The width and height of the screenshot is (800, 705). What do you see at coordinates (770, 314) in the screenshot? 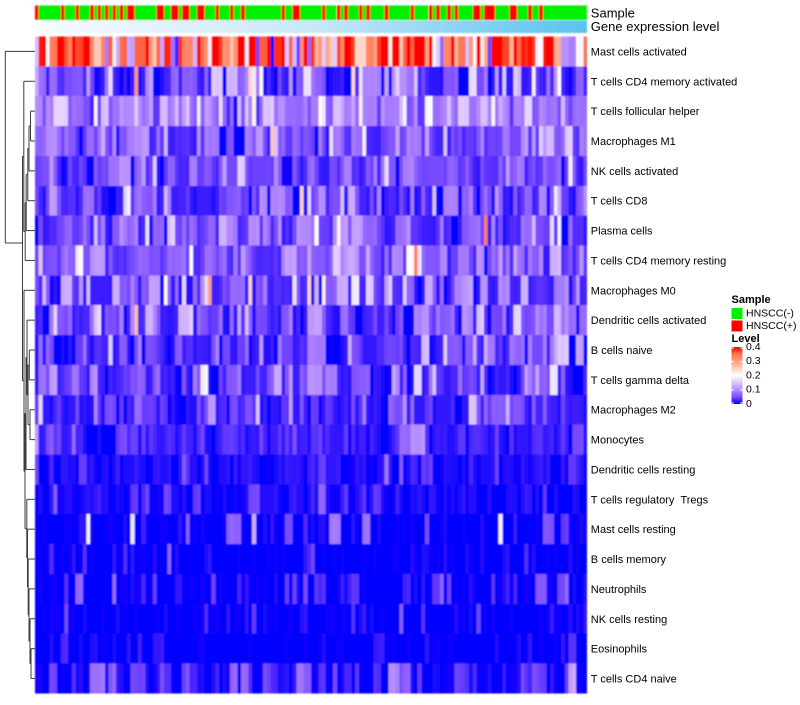
I see `svg-text: HNSCC(-)` at bounding box center [770, 314].